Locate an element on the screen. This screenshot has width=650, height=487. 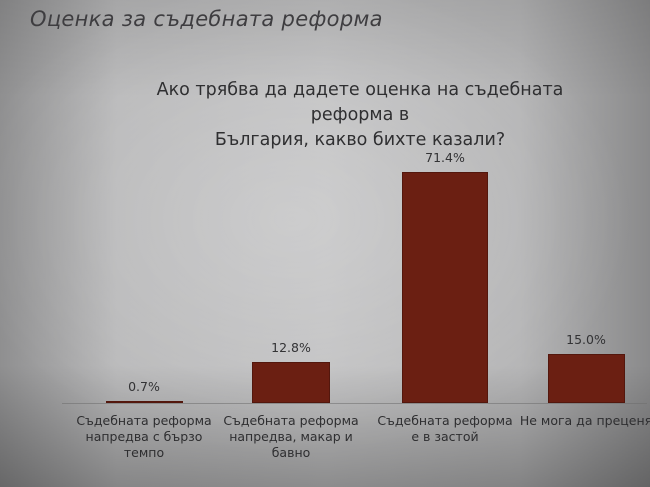
category-label-2: Съдебната реформа напредва, макар и бавно is located at coordinates (291, 437).